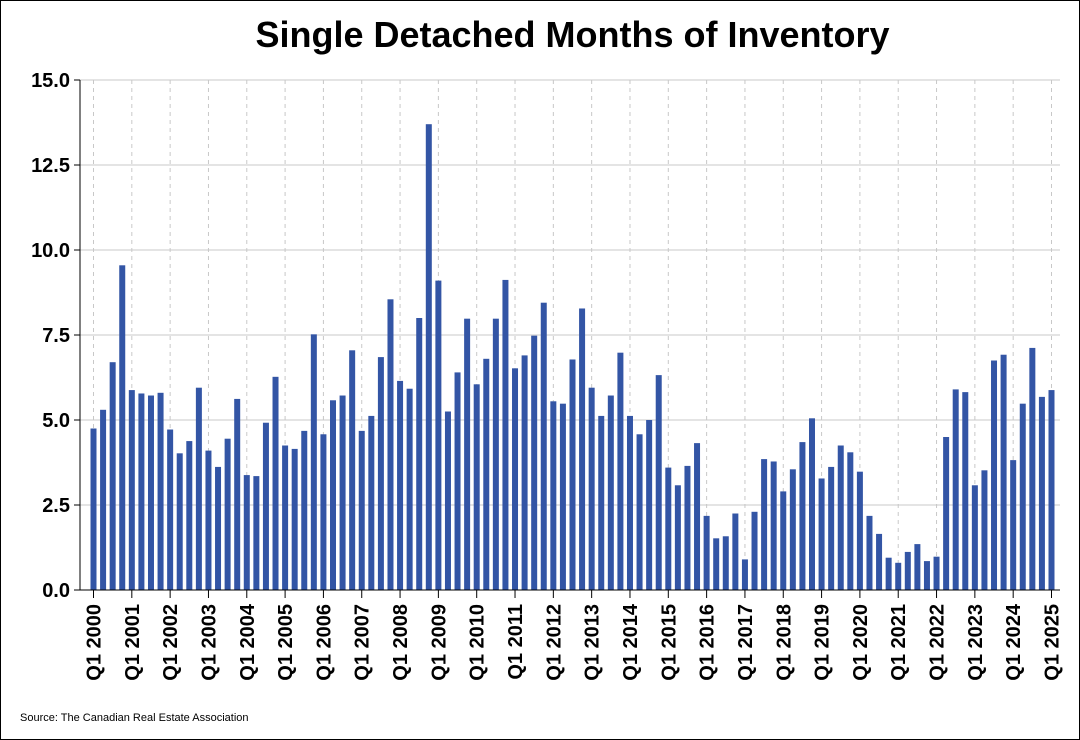  Describe the element at coordinates (478, 642) in the screenshot. I see `x-tick-label: Q1 2010` at that location.